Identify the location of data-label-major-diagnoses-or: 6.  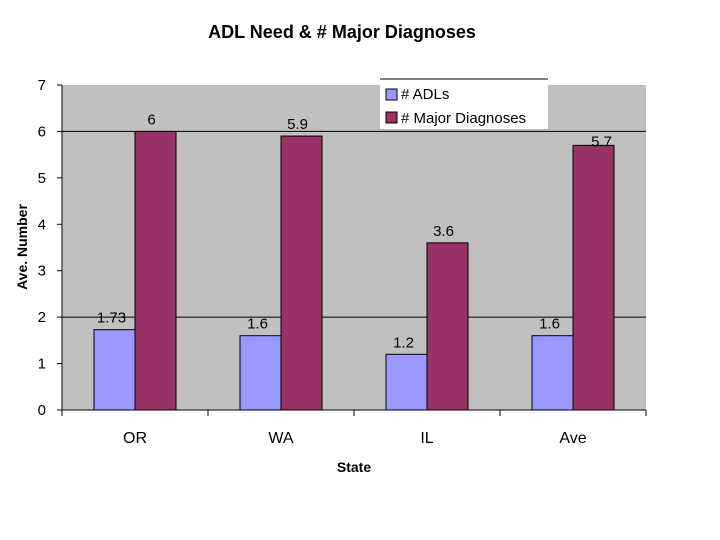
(151, 119).